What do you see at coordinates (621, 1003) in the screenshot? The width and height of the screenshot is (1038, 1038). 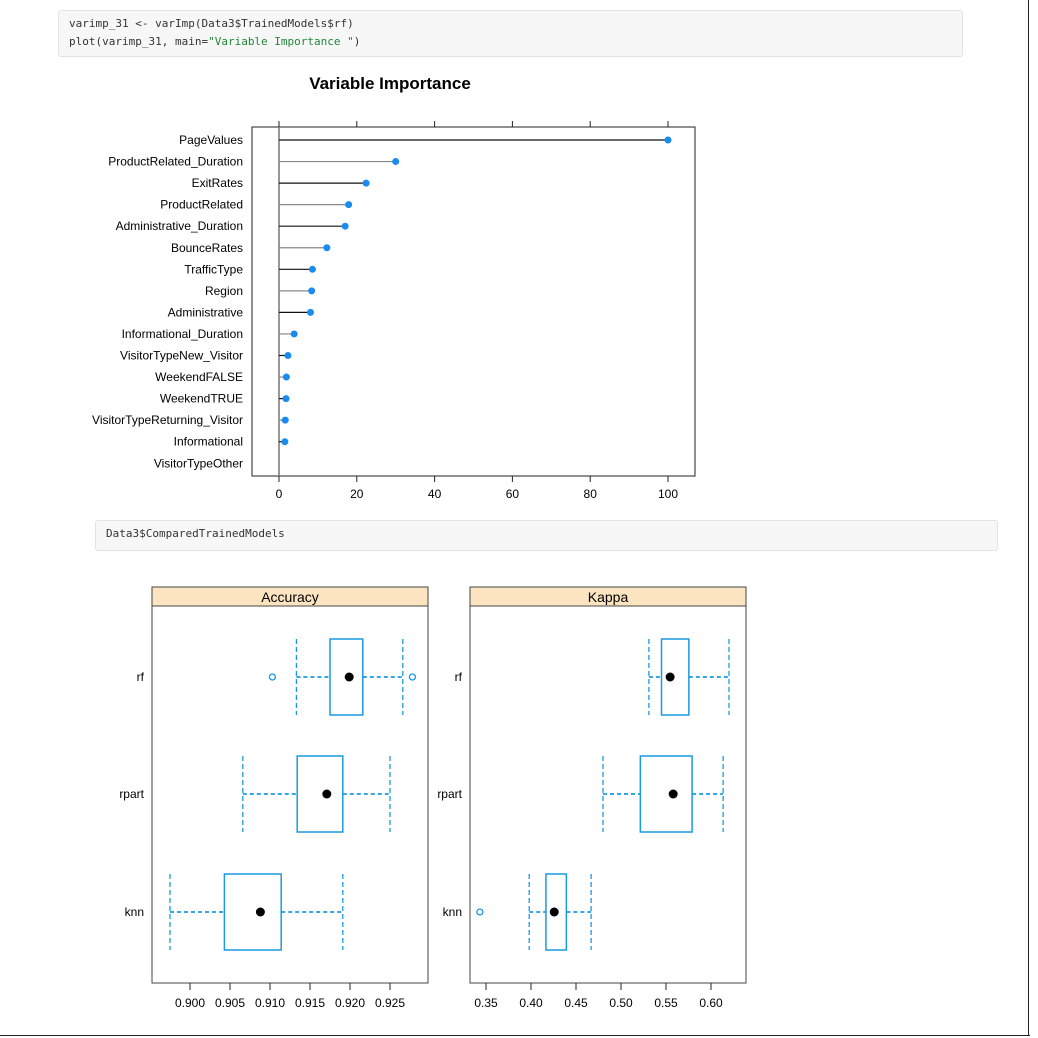 I see `x-tick-label: 0.50` at bounding box center [621, 1003].